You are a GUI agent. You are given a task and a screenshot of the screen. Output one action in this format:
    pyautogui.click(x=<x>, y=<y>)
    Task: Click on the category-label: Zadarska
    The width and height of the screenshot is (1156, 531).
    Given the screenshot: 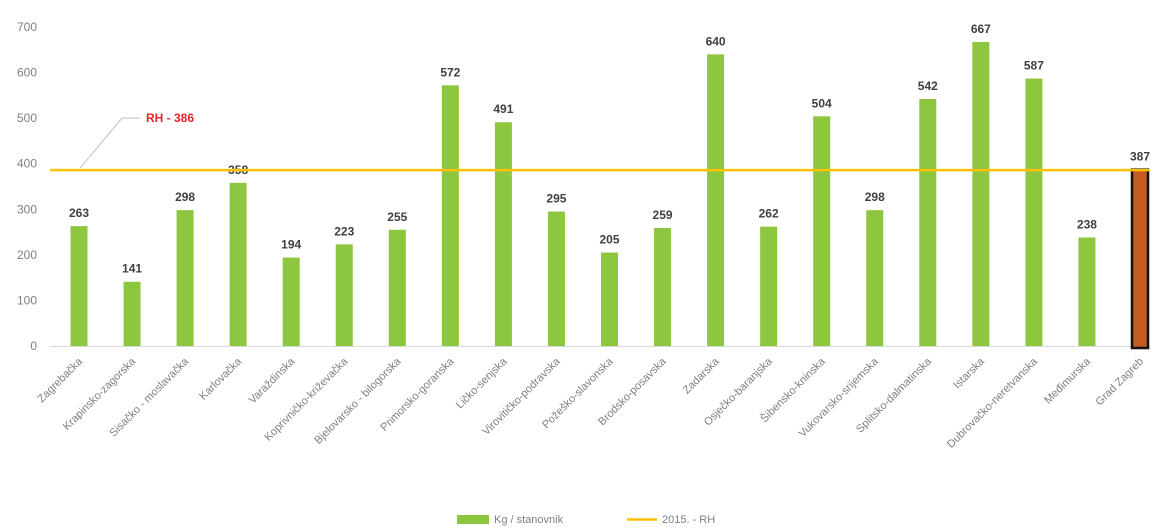 What is the action you would take?
    pyautogui.click(x=702, y=376)
    